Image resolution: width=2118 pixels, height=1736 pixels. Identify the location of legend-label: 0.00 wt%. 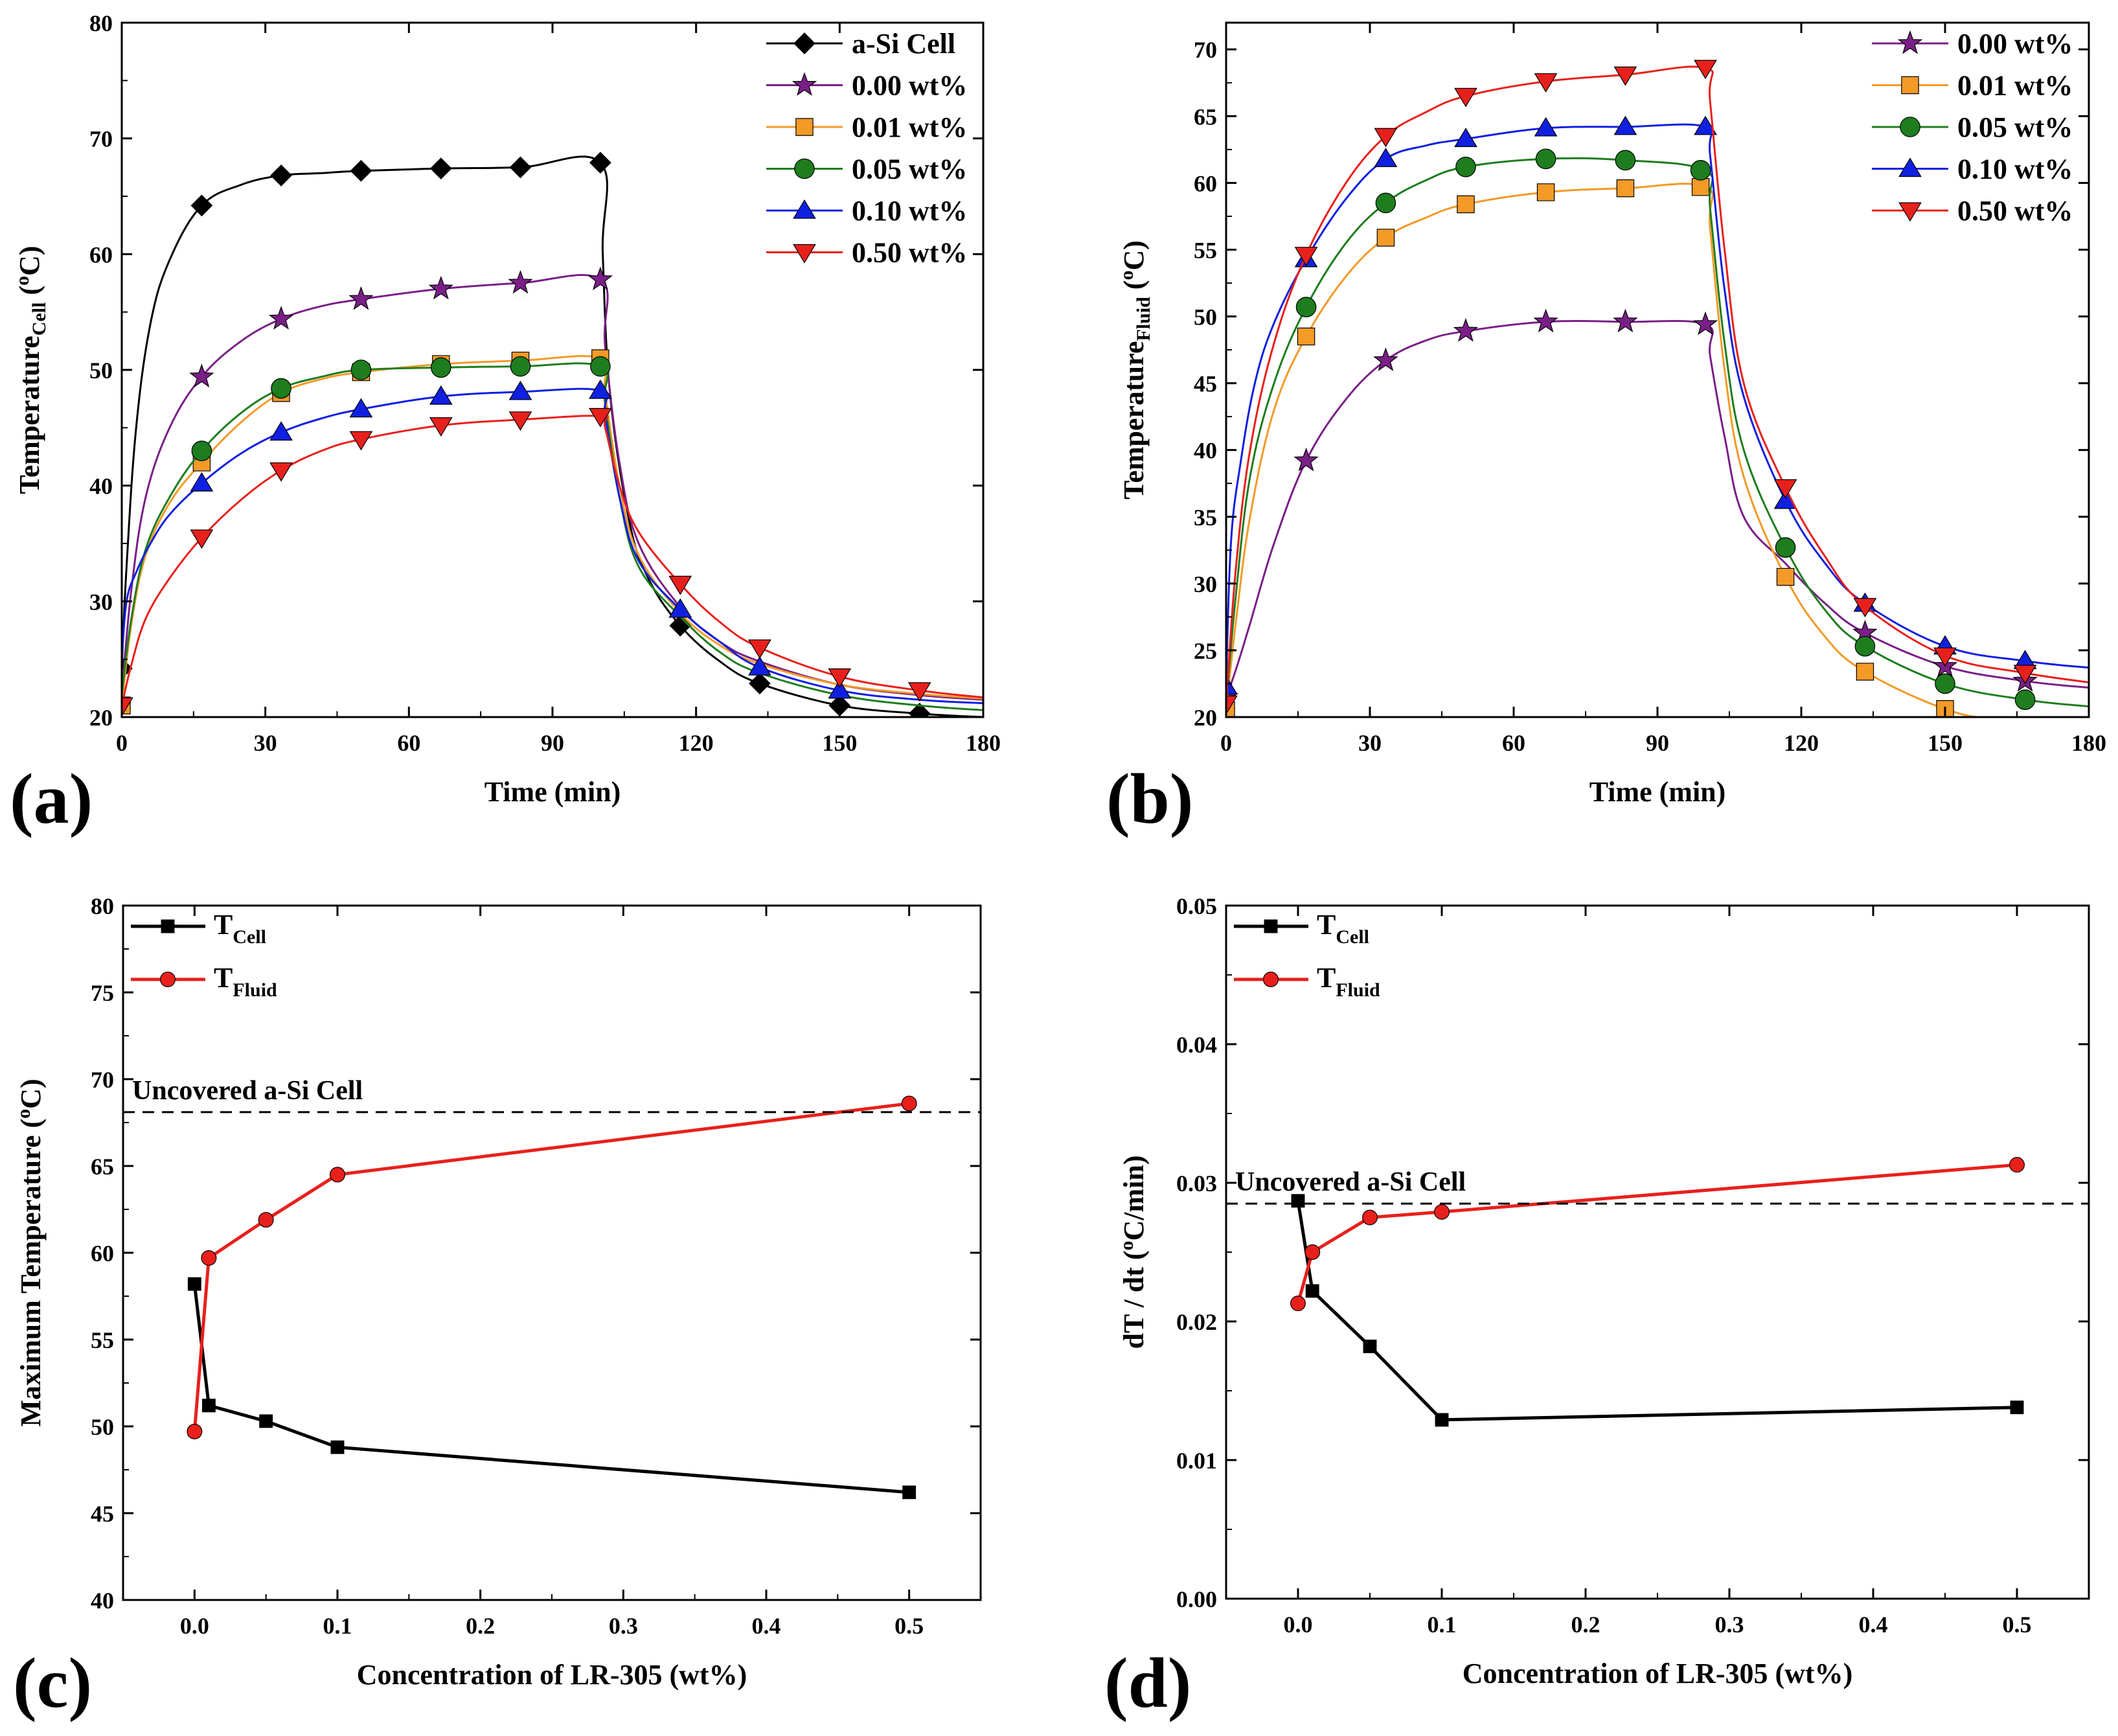
(910, 86).